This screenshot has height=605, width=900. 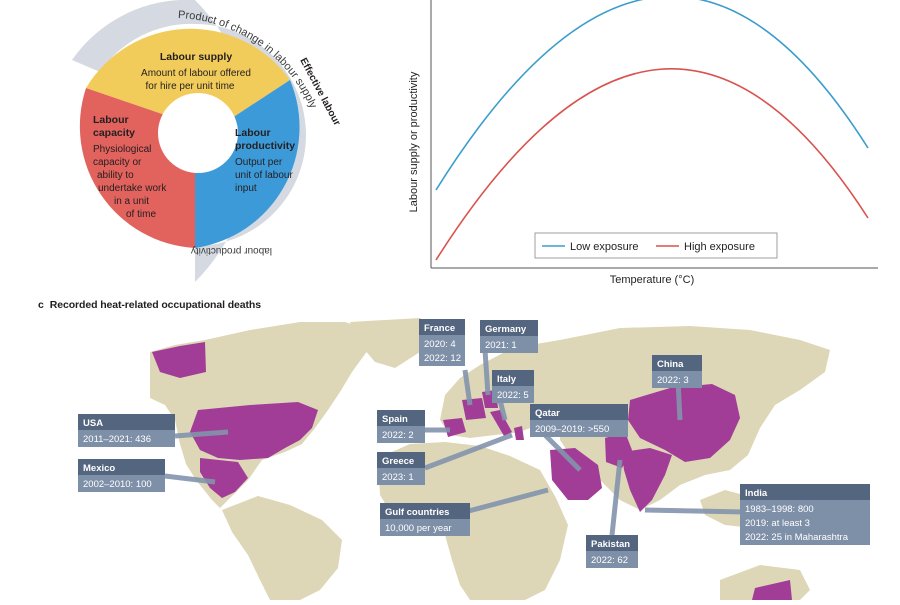 I want to click on labour-productivity-desc-line: Output per, so click(x=259, y=162).